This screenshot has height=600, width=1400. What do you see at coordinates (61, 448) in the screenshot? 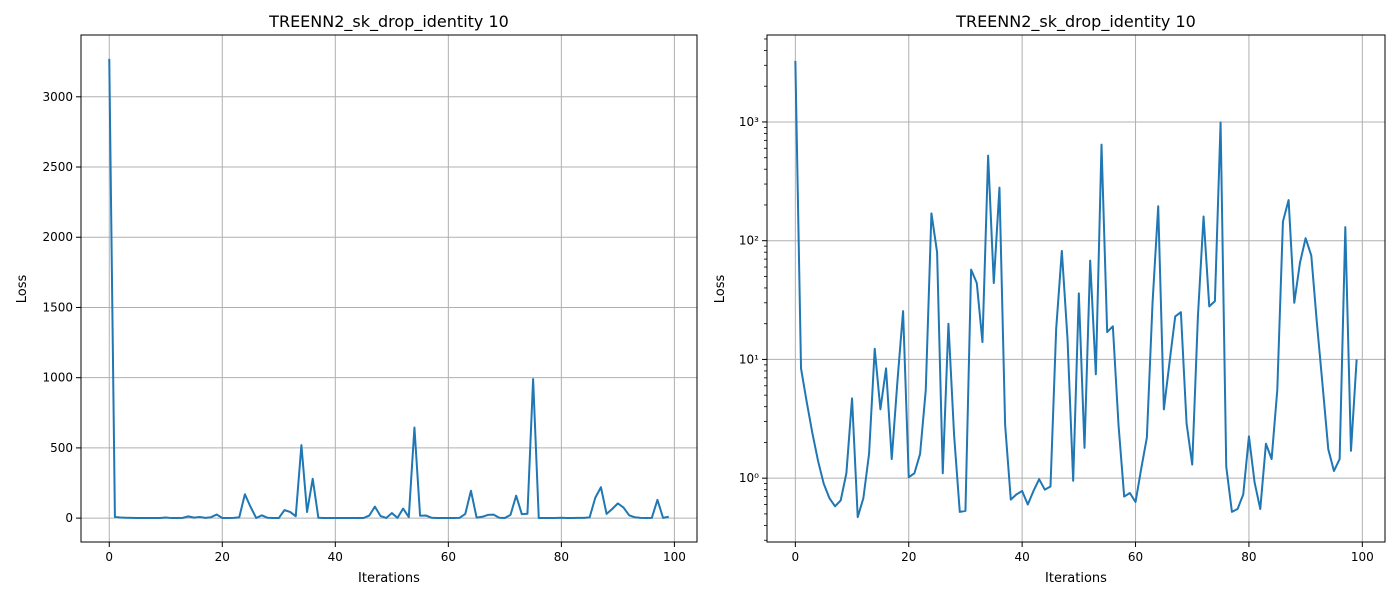
I see `y-tick-label: 500` at bounding box center [61, 448].